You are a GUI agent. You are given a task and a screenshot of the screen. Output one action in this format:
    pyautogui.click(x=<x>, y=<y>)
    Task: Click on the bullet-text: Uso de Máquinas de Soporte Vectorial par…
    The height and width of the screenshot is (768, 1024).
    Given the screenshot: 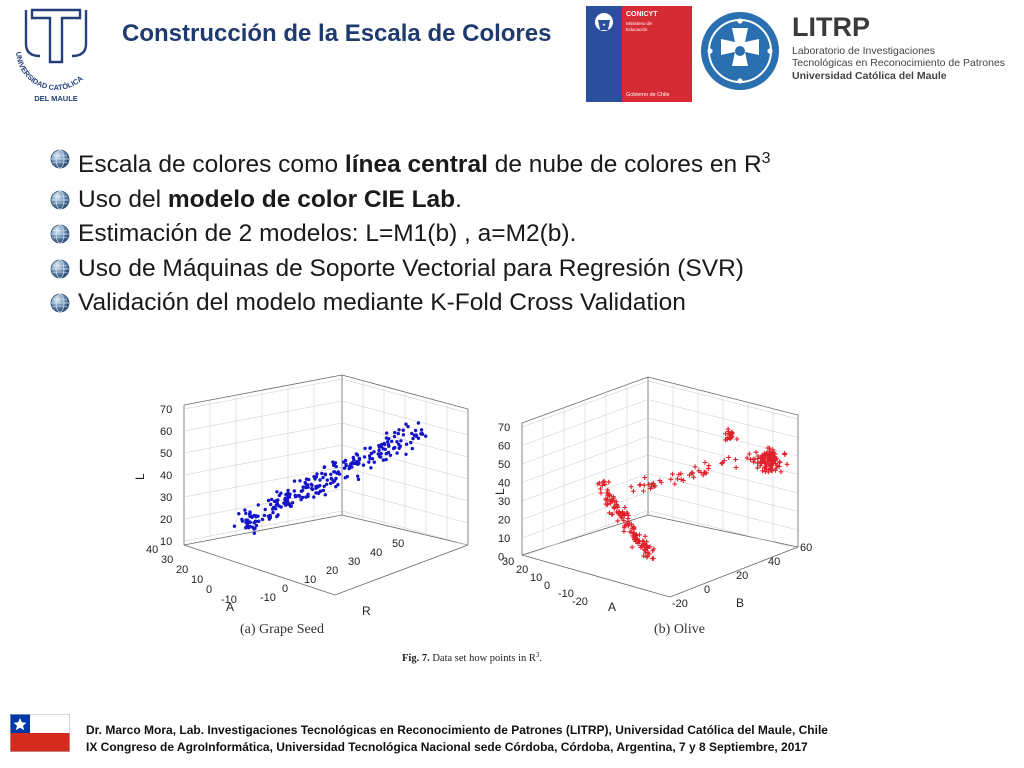 What is the action you would take?
    pyautogui.click(x=411, y=268)
    